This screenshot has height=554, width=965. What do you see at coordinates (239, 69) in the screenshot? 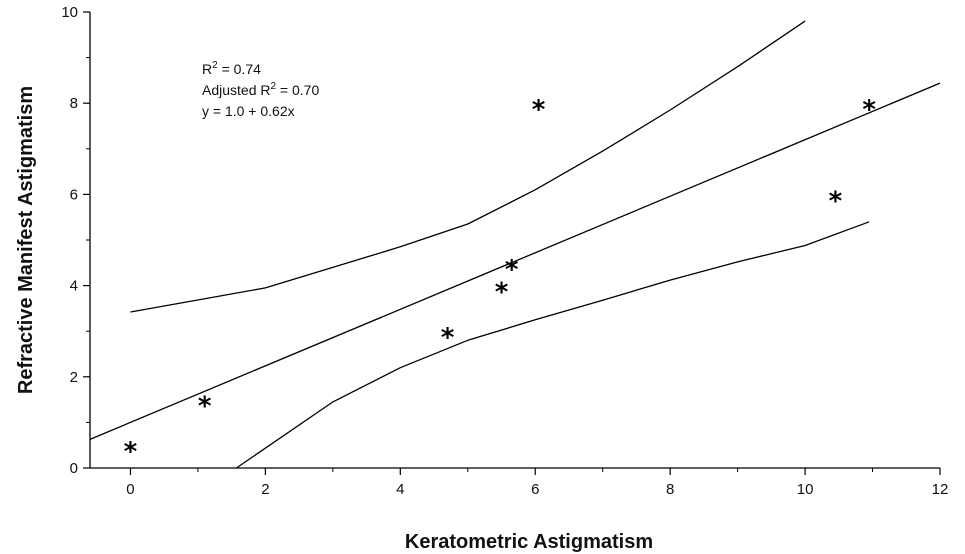
I see `r-squared-value: = 0.74` at bounding box center [239, 69].